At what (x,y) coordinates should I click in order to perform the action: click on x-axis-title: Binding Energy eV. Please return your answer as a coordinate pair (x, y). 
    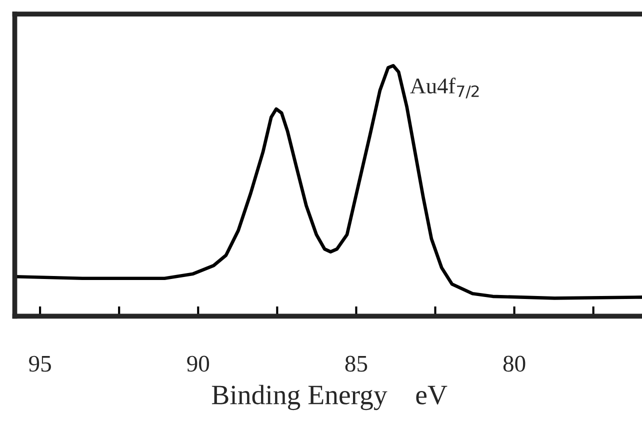
    Looking at the image, I should click on (330, 397).